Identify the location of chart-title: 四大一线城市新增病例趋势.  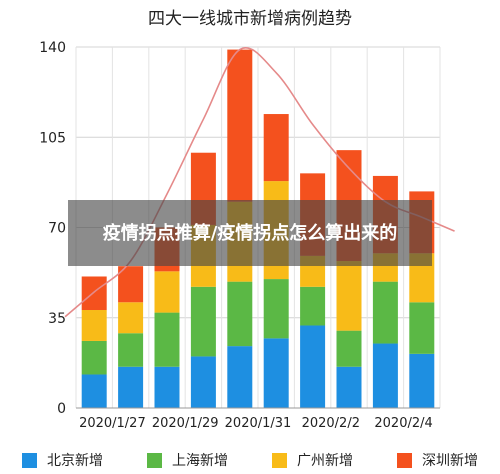
(250, 19).